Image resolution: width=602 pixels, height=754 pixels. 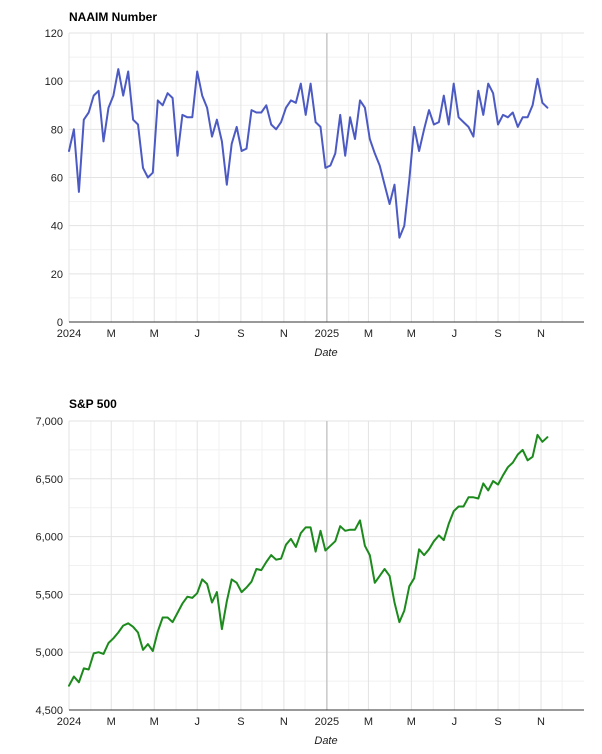 I want to click on naaim-x-tick-label: 2025, so click(x=327, y=334).